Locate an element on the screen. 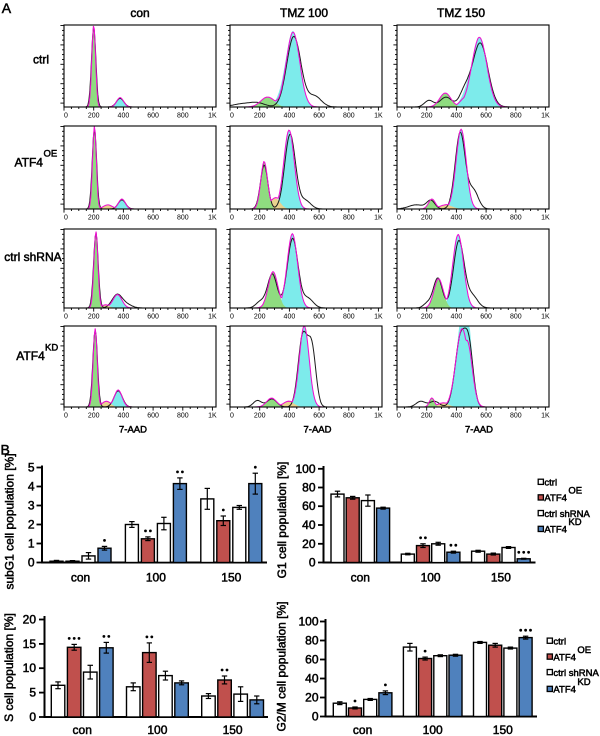 This screenshot has height=736, width=600. svg-text: 2 is located at coordinates (31, 525).